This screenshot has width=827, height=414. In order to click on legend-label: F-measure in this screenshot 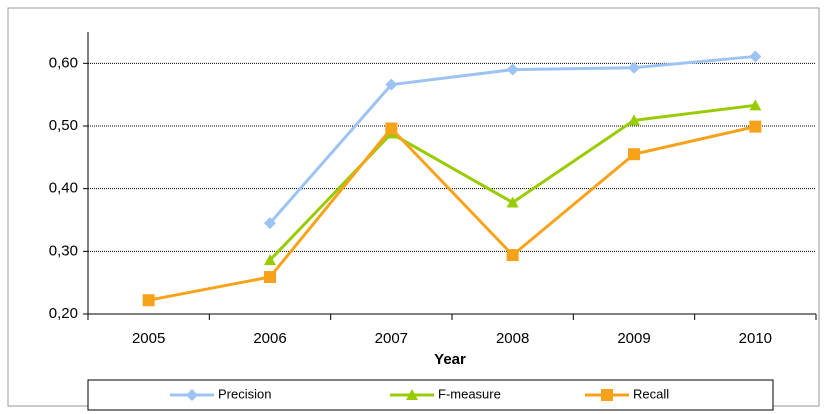, I will do `click(469, 393)`.